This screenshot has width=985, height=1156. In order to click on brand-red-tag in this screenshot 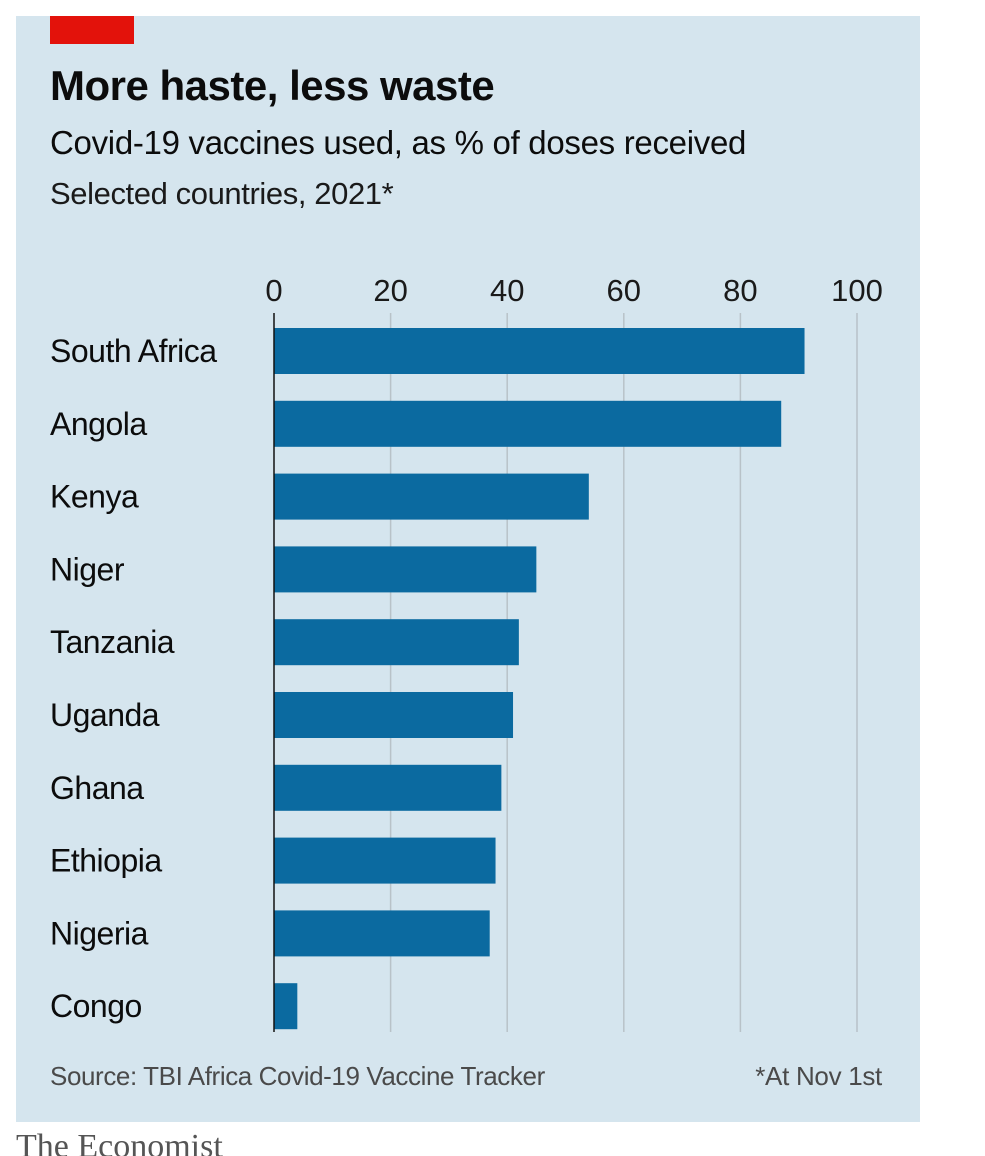, I will do `click(92, 30)`.